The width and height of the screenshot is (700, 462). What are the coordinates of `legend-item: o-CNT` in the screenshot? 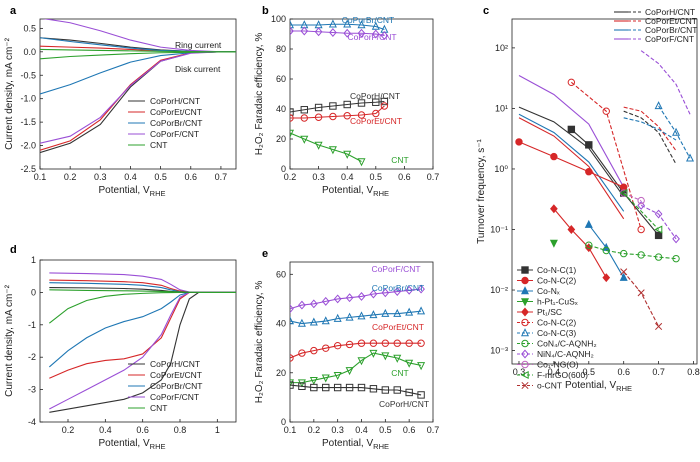 It's located at (549, 386).